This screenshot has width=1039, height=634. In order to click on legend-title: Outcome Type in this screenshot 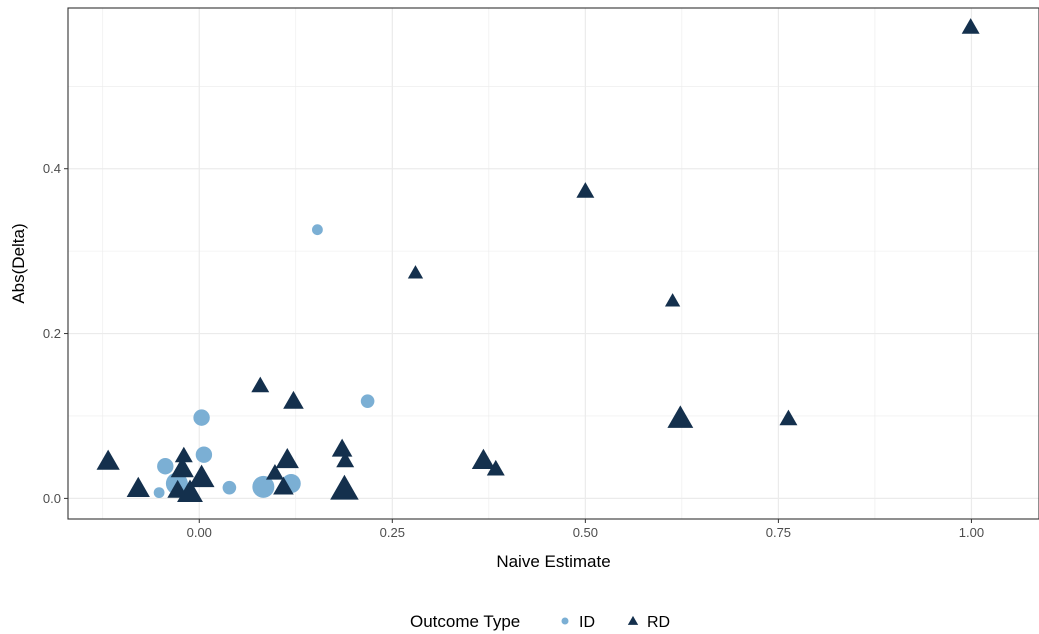, I will do `click(465, 621)`.